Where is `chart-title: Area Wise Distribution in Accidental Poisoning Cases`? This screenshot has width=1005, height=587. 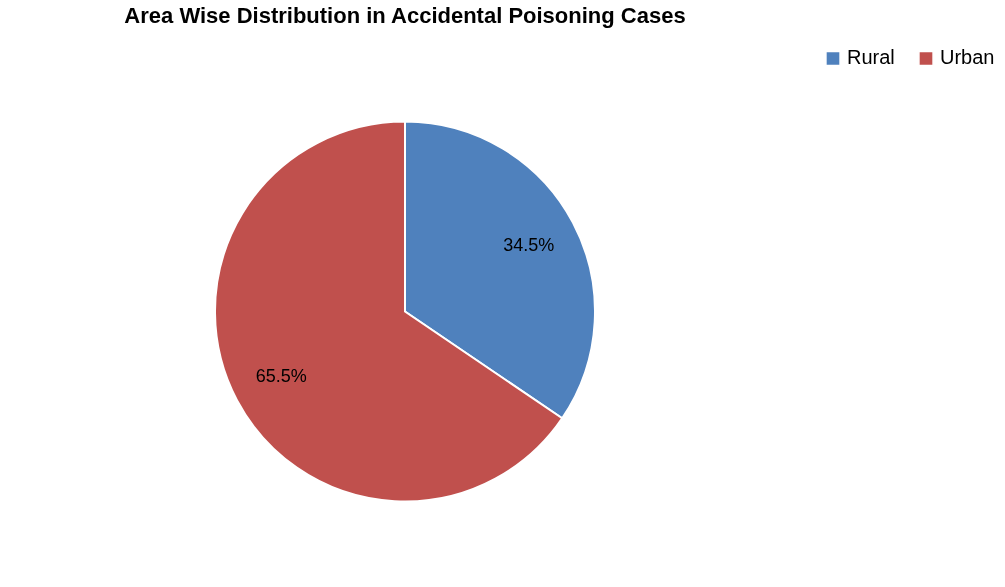 chart-title: Area Wise Distribution in Accidental Poisoning Cases is located at coordinates (405, 15).